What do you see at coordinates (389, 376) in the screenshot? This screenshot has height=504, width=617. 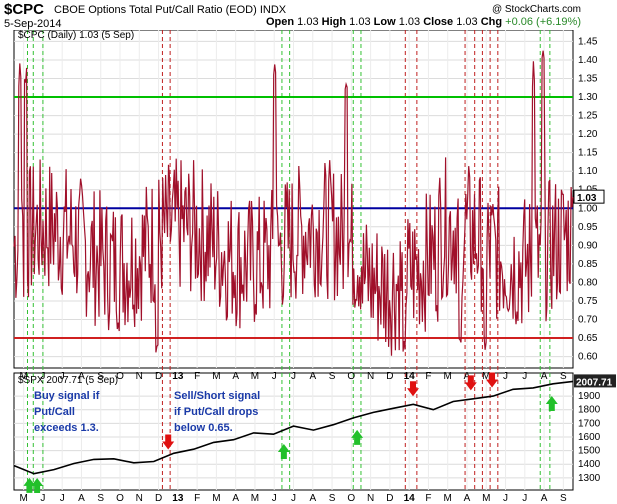 I see `cpc-x-tick-label: D` at bounding box center [389, 376].